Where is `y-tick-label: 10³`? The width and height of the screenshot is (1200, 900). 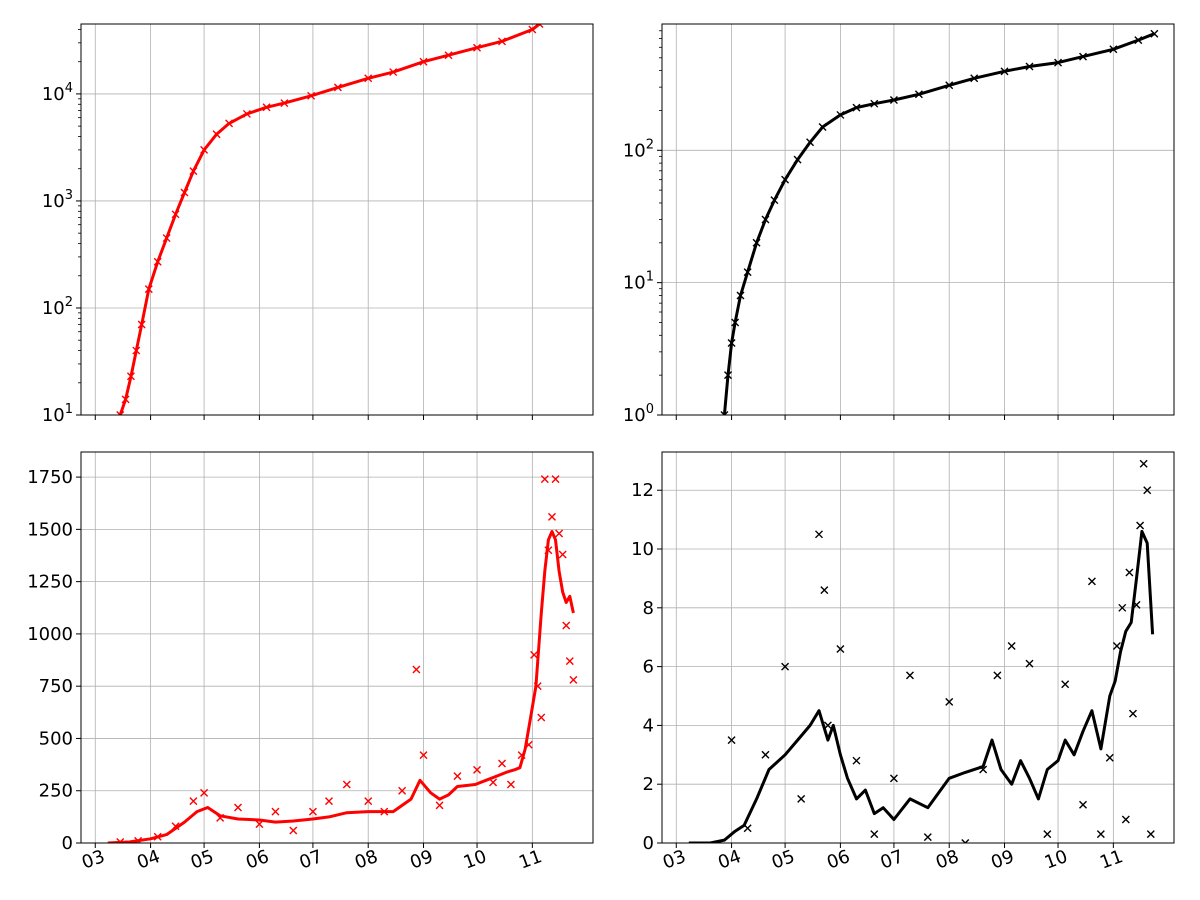
y-tick-label: 10³ is located at coordinates (57, 200).